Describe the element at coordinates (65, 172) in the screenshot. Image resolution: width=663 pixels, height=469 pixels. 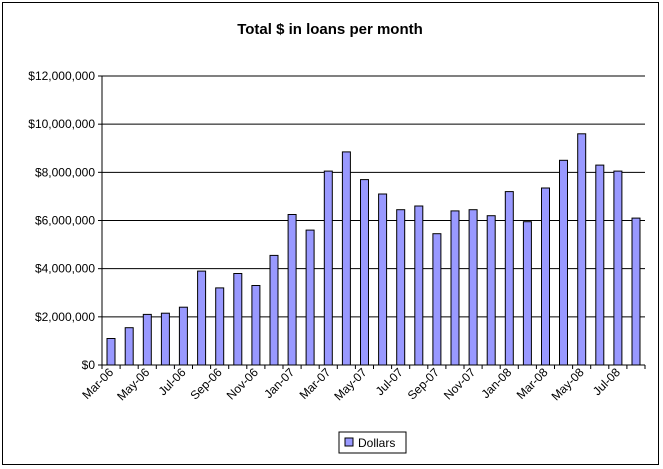
I see `y-tick-label: $8,000,000` at that location.